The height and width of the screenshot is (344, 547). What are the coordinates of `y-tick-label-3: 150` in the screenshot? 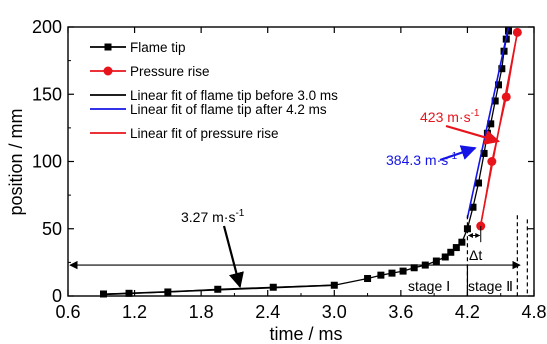 It's located at (47, 94).